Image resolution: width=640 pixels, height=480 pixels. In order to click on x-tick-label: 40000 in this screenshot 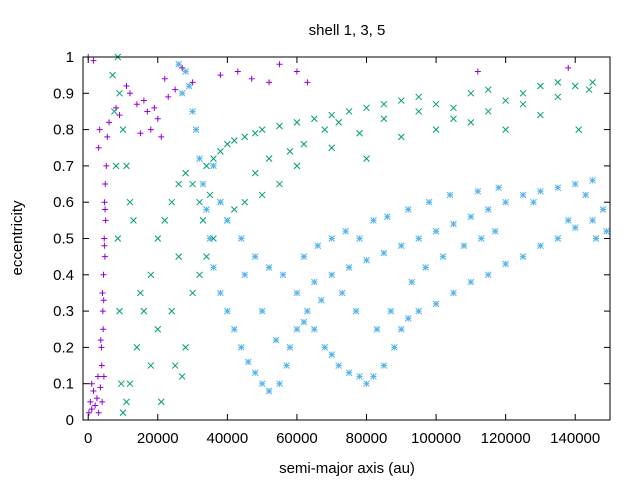, I will do `click(228, 438)`.